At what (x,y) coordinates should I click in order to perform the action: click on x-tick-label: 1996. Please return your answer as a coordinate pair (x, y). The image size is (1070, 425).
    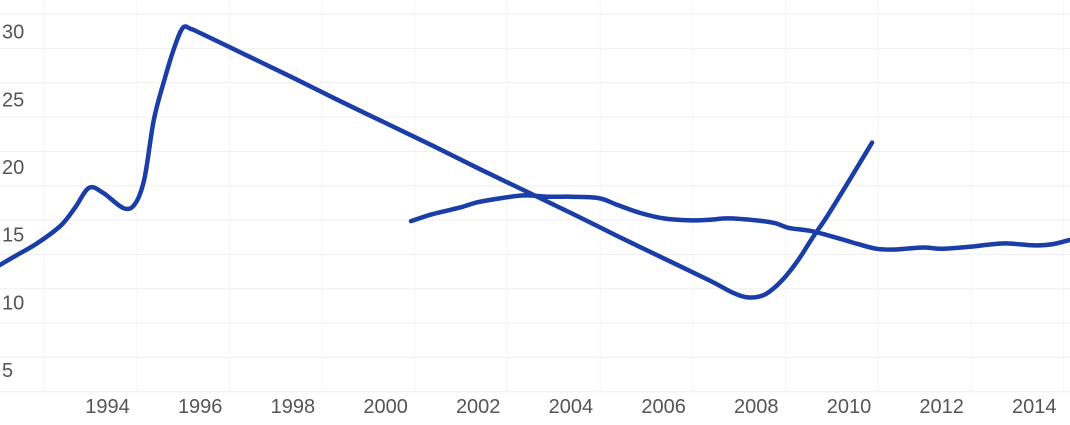
    Looking at the image, I should click on (200, 407).